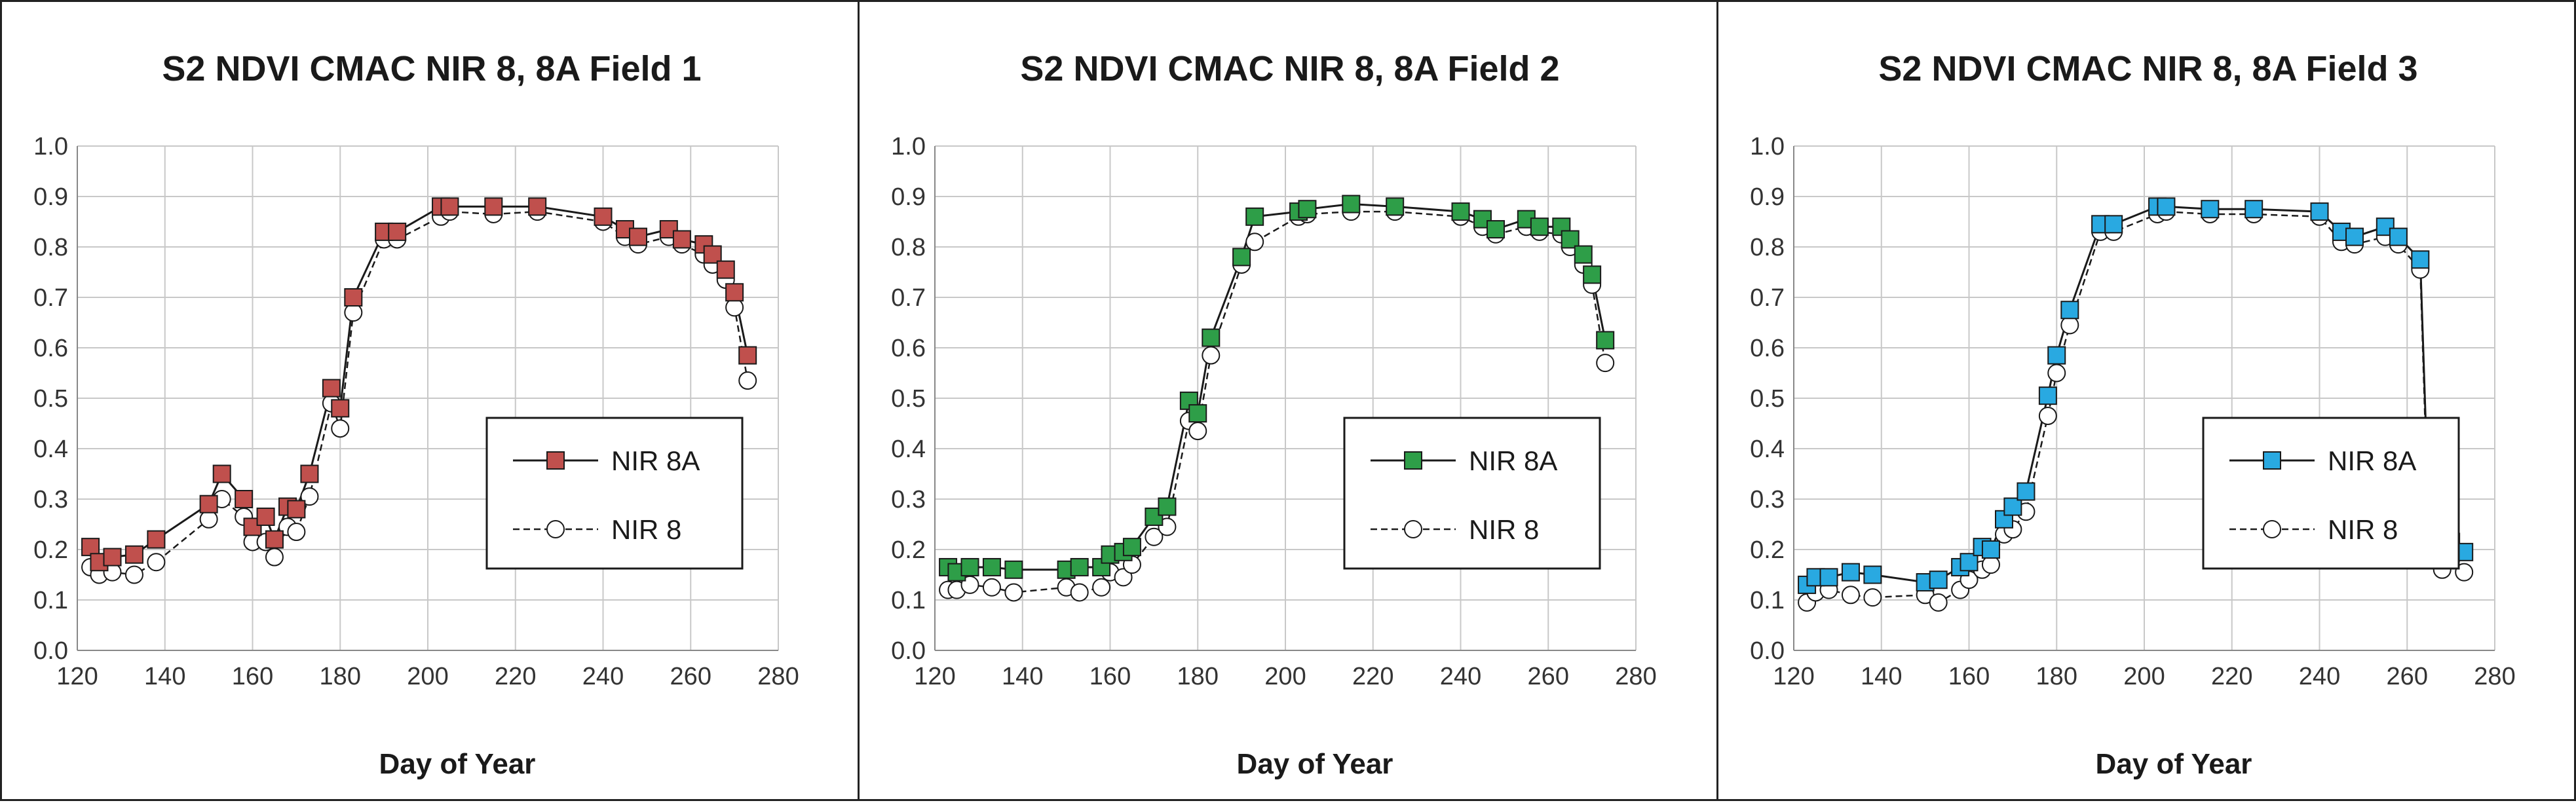  Describe the element at coordinates (1110, 677) in the screenshot. I see `x-tick-label: 160` at that location.